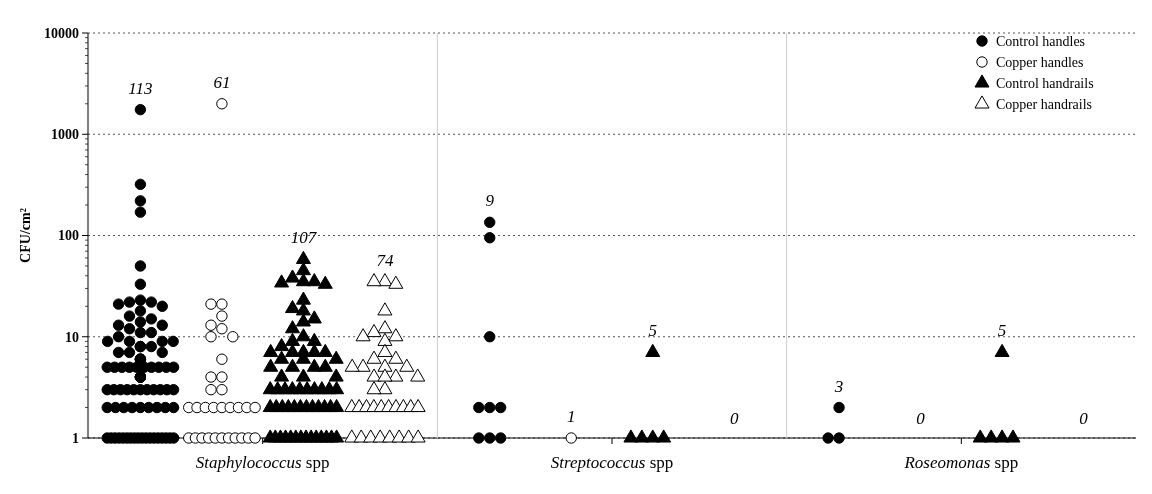 The height and width of the screenshot is (494, 1152). Describe the element at coordinates (304, 238) in the screenshot. I see `annotation: 107` at that location.